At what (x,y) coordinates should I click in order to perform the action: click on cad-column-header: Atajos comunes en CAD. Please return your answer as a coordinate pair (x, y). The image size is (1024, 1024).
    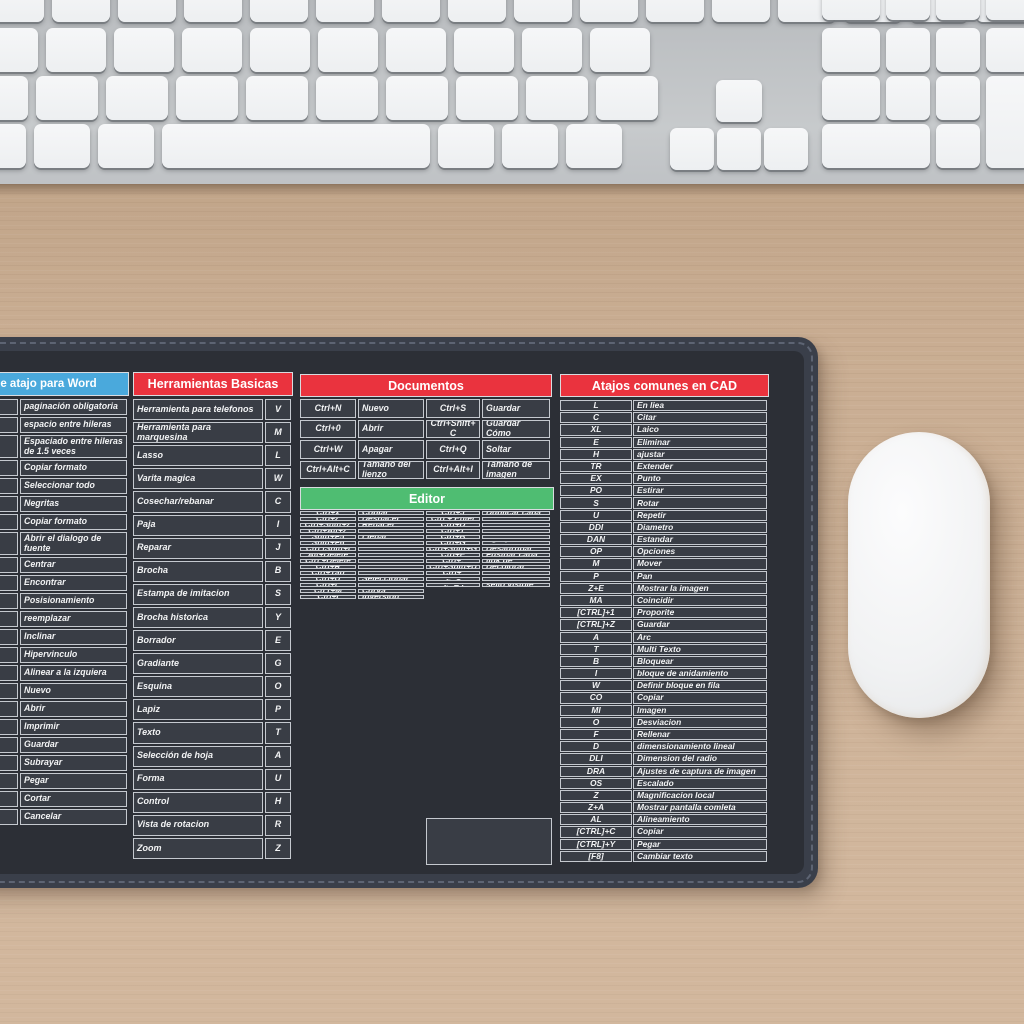
    Looking at the image, I should click on (664, 385).